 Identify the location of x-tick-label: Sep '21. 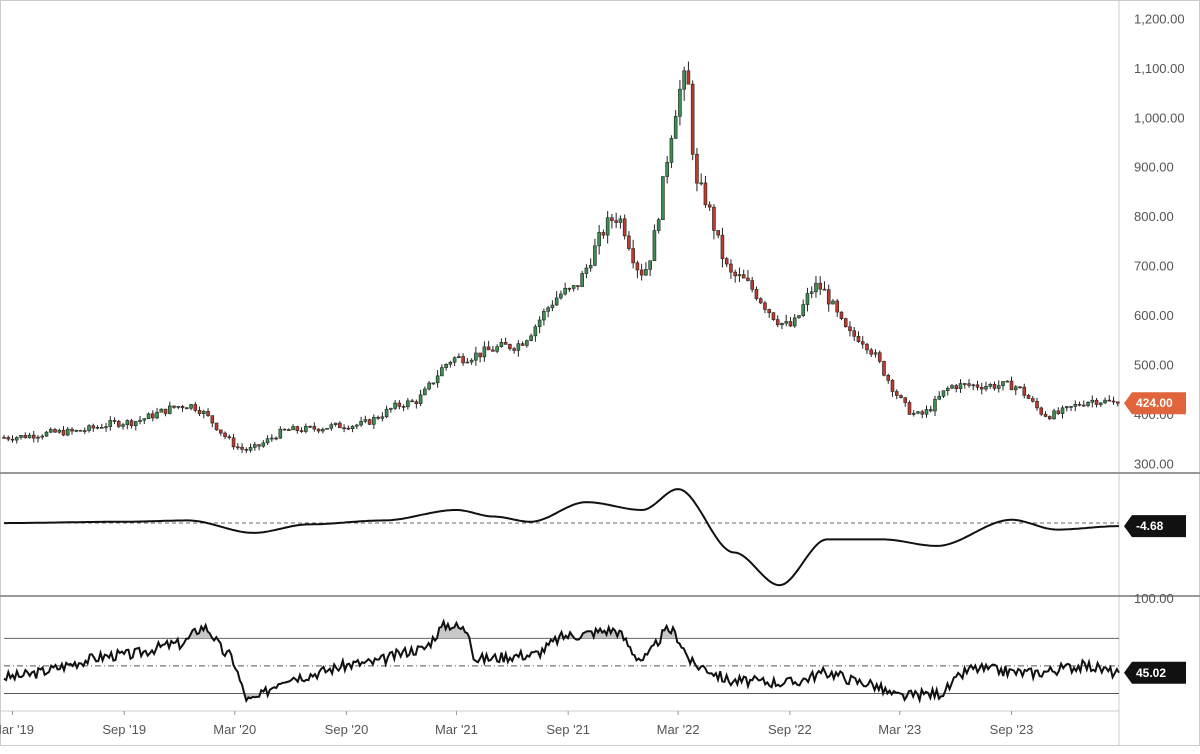
(568, 729).